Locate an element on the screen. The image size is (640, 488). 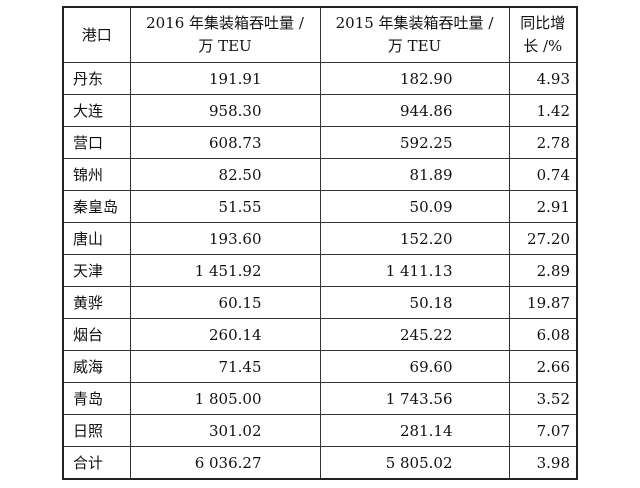
cell-port: 黄骅 is located at coordinates (96, 302).